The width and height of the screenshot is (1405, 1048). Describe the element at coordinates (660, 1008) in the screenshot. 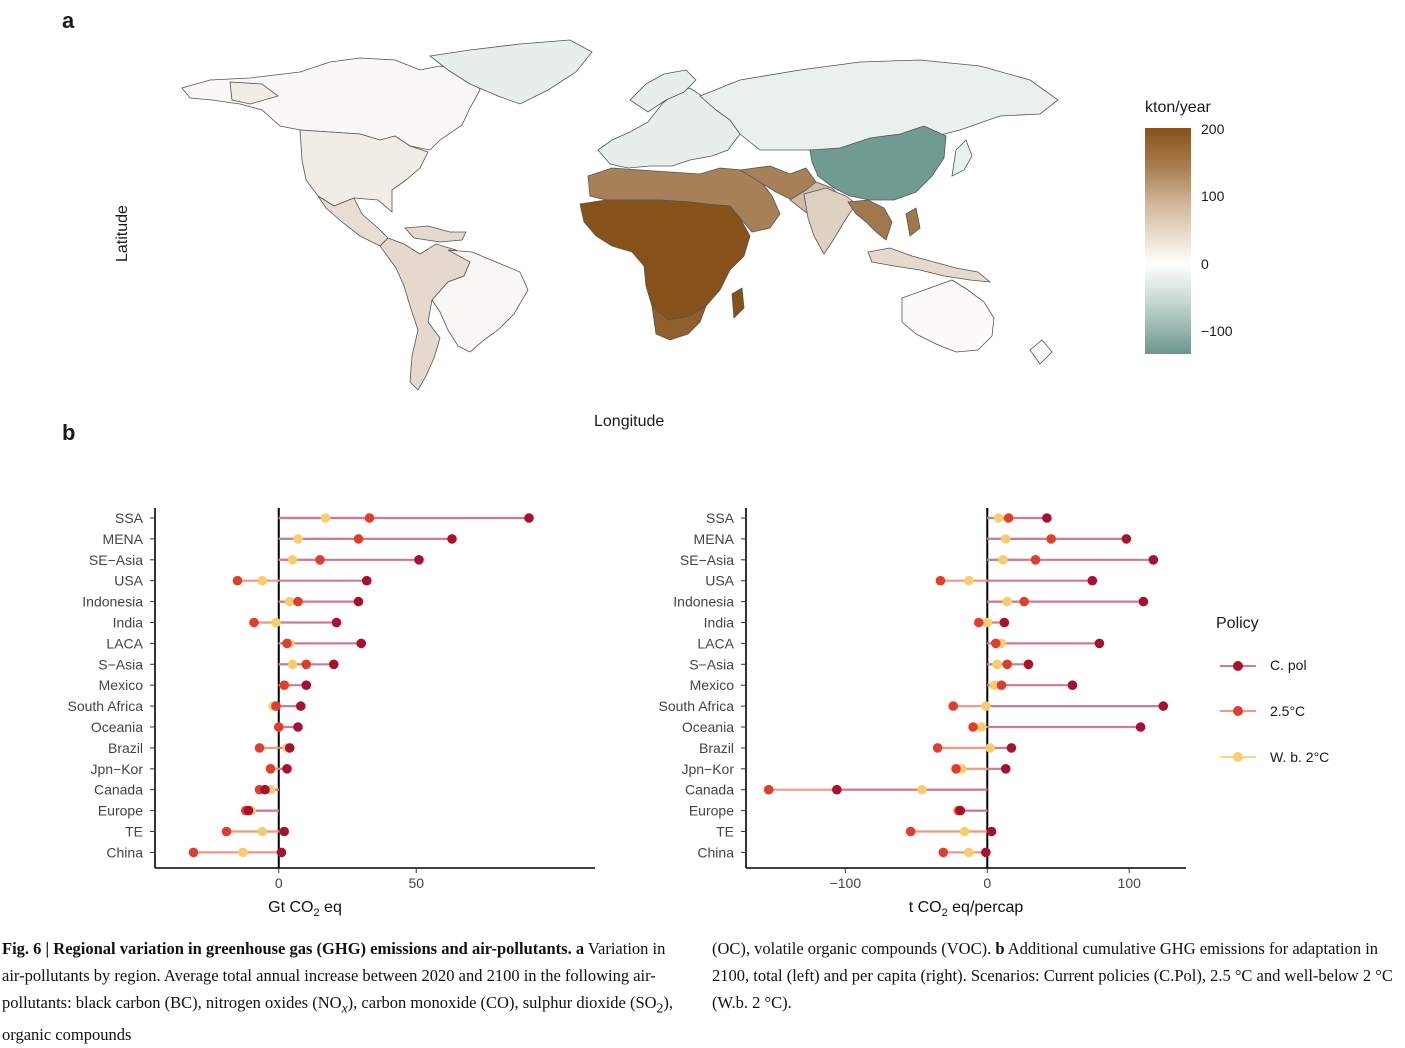

I see `caption-so2-sub: 2` at that location.